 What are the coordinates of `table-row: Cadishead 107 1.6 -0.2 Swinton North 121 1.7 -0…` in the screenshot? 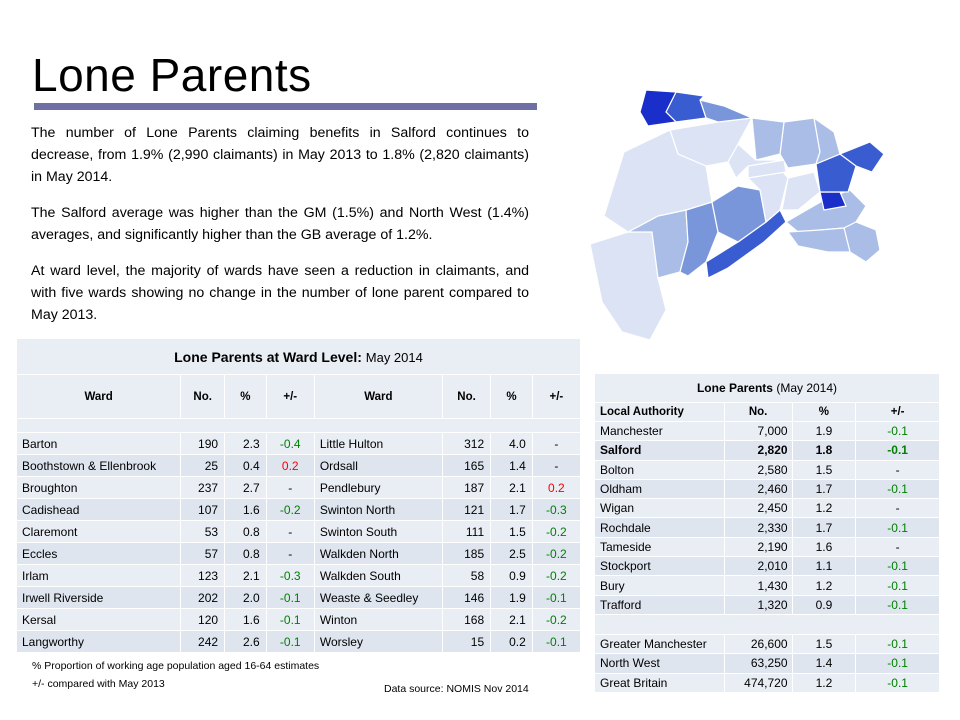 It's located at (298, 509).